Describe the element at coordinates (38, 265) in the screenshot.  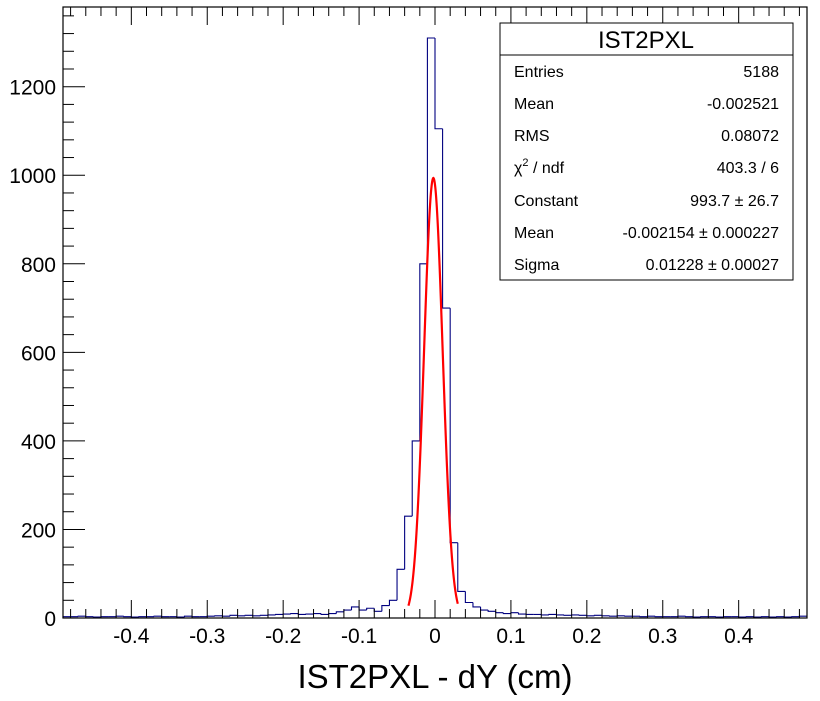
I see `y-tick-label: 800` at that location.